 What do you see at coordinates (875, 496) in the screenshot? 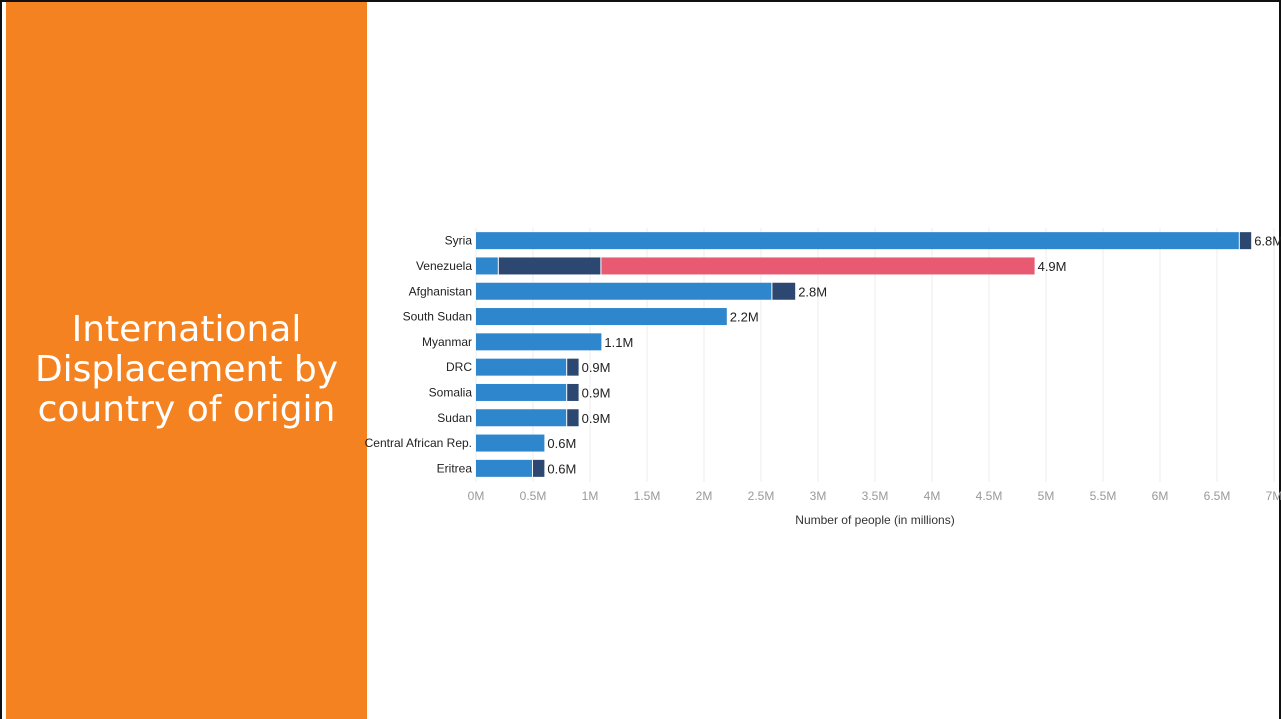
I see `x-tick-label: 3.5M` at bounding box center [875, 496].